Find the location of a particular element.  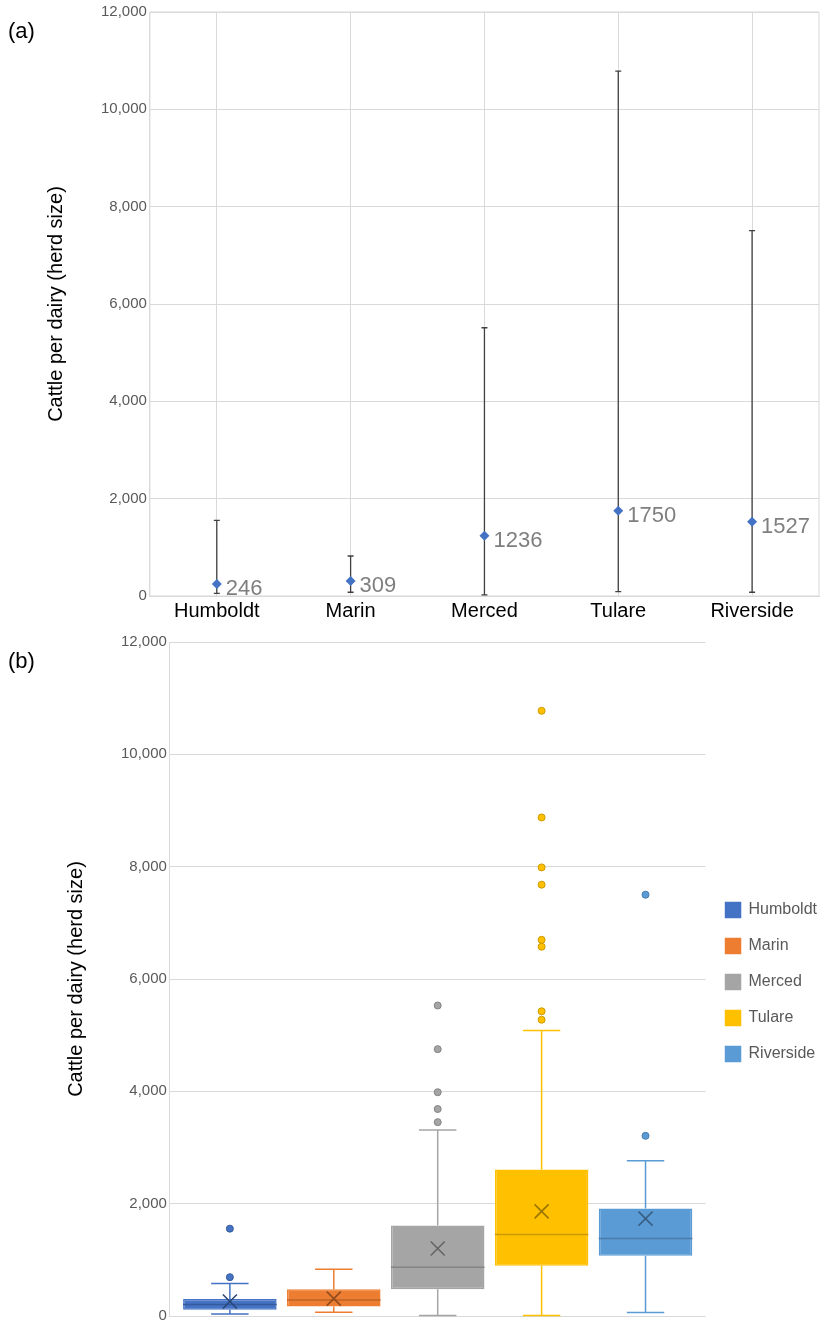

x-tick-label: Merced is located at coordinates (484, 609).